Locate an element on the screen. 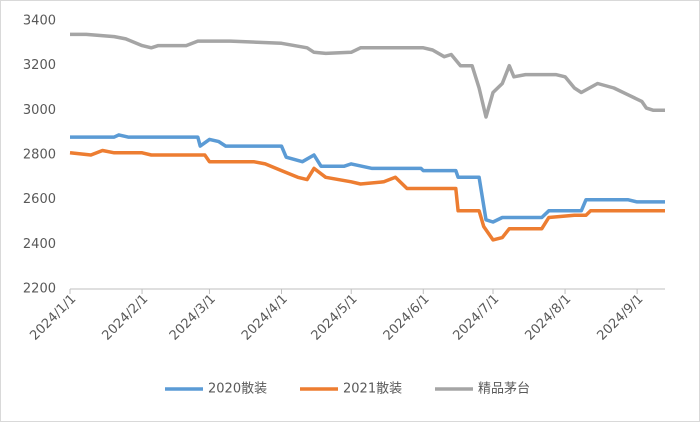 This screenshot has width=700, height=422. legend-label: 精品茅台 is located at coordinates (504, 389).